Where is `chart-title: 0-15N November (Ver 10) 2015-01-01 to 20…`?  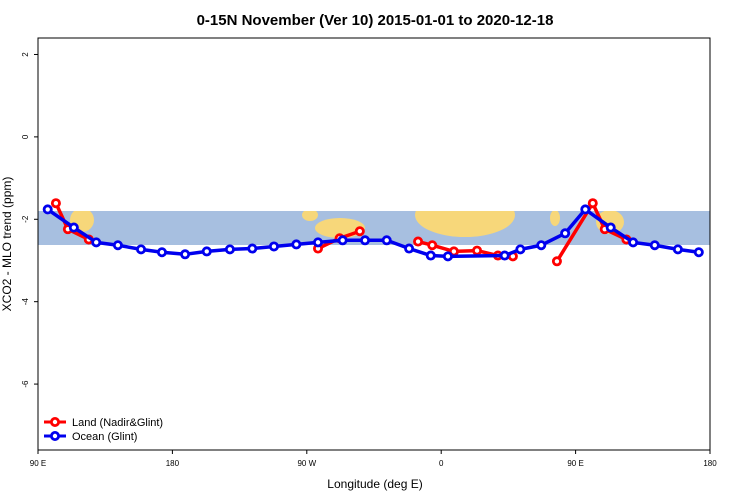 chart-title: 0-15N November (Ver 10) 2015-01-01 to 20… is located at coordinates (375, 20).